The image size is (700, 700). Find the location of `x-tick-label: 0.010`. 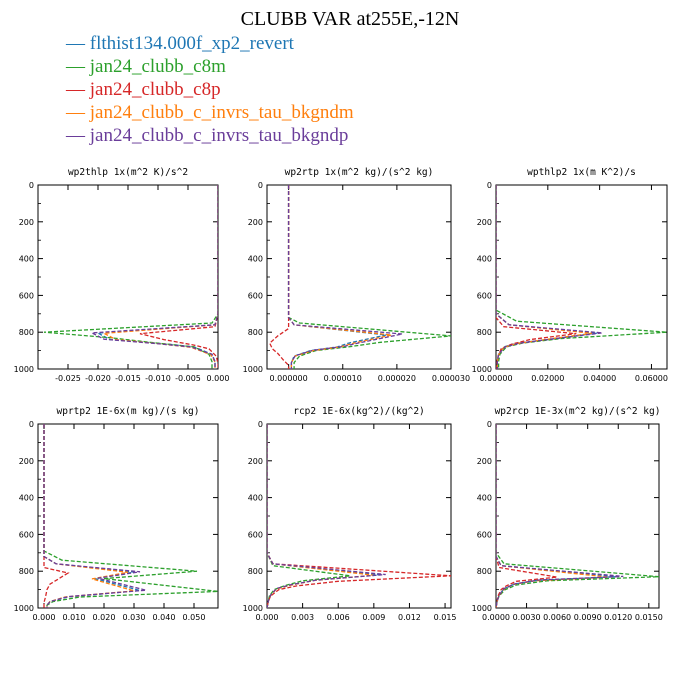

x-tick-label: 0.010 is located at coordinates (74, 617).